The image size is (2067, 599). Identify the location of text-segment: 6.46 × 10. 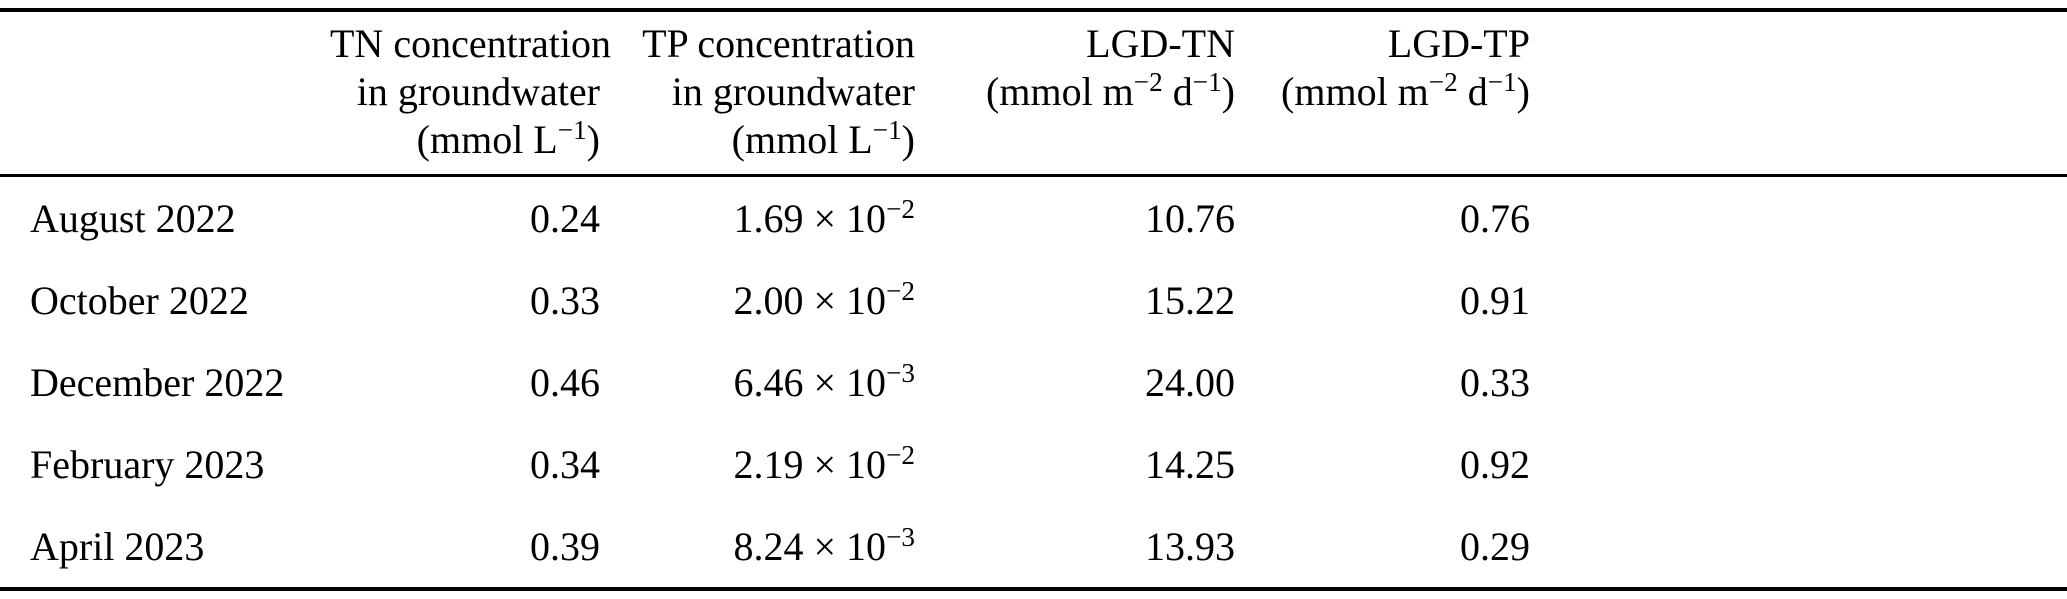
(810, 382).